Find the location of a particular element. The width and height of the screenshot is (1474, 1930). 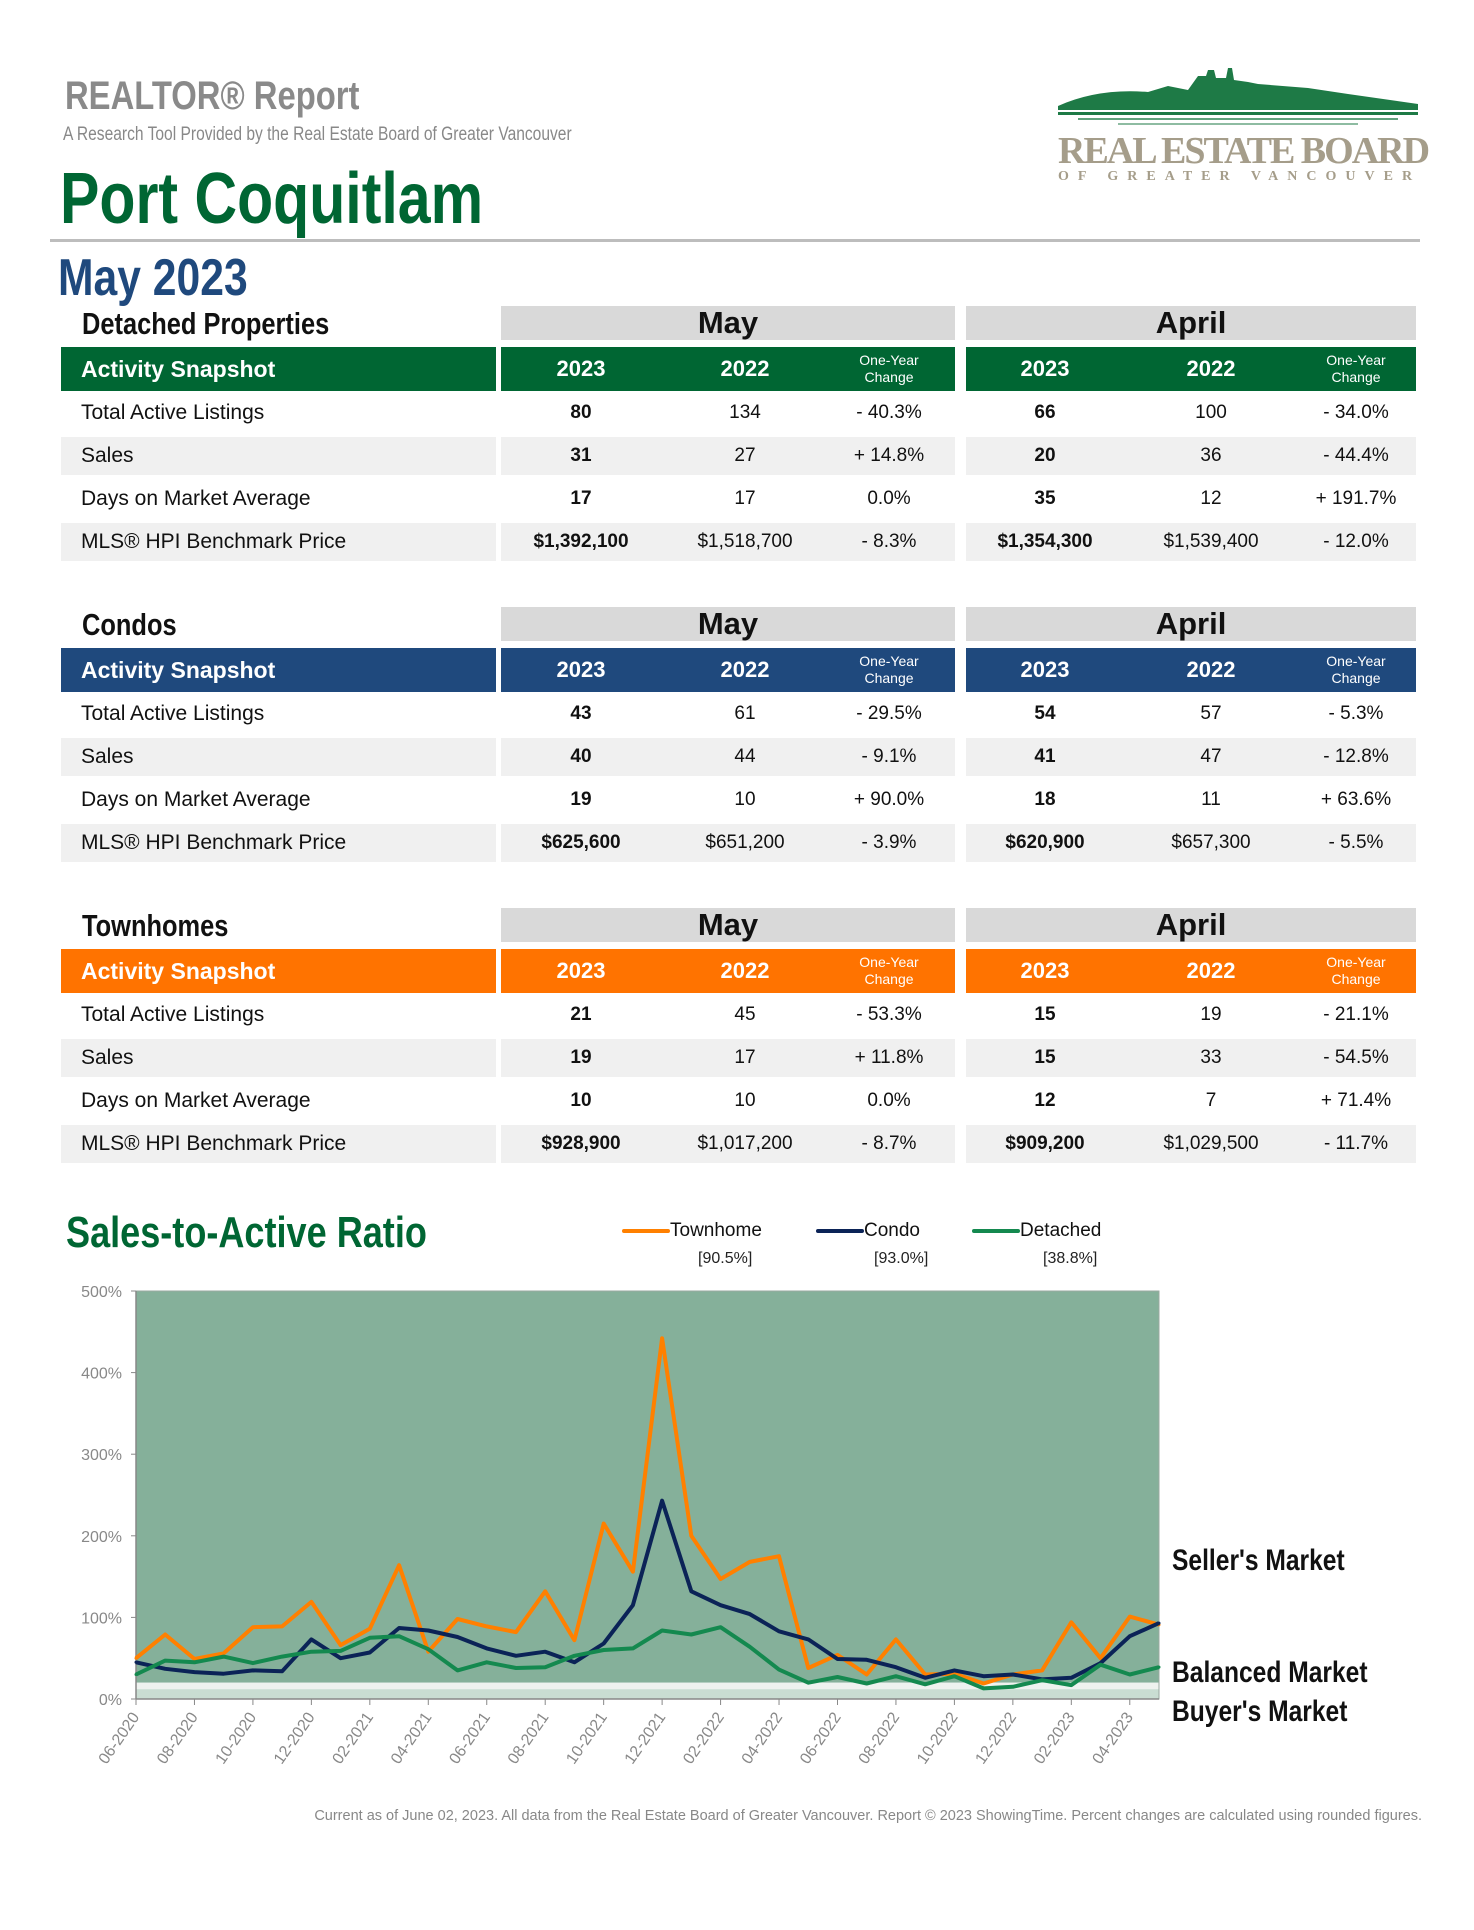

skyline-logo-icon is located at coordinates (1238, 96).